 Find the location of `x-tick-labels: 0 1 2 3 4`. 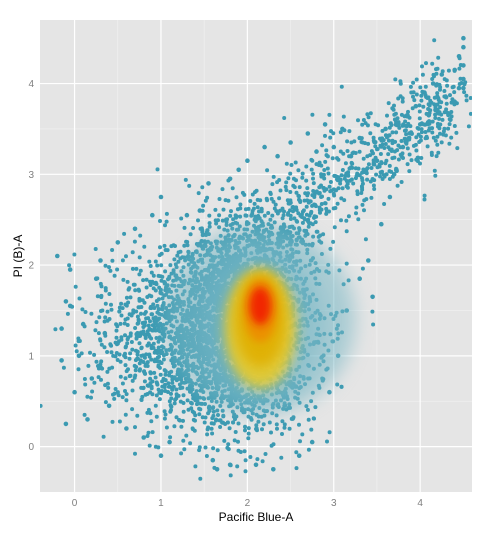

x-tick-labels: 0 1 2 3 4 is located at coordinates (248, 503).